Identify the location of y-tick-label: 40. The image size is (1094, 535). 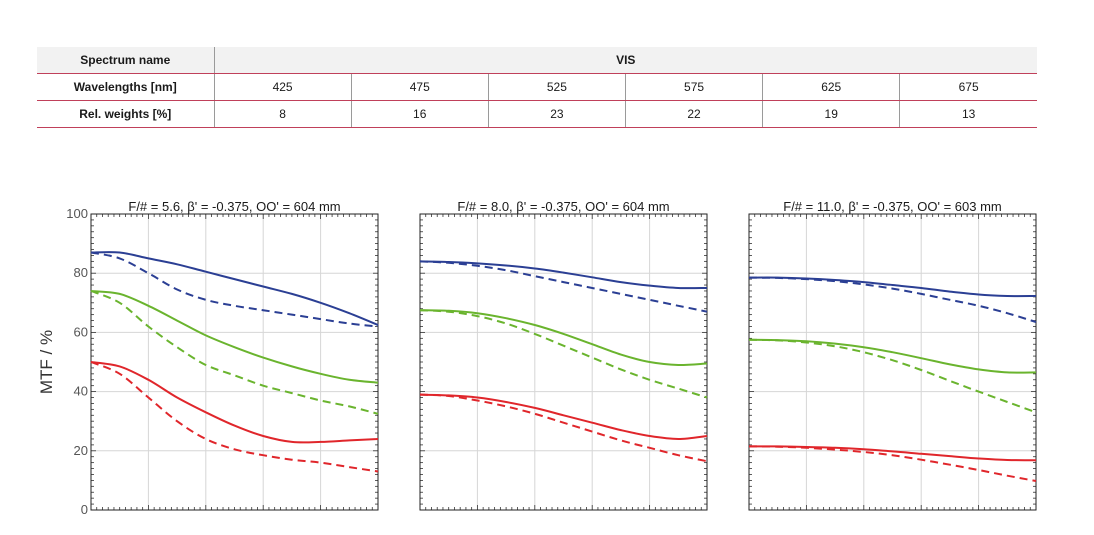
(81, 391).